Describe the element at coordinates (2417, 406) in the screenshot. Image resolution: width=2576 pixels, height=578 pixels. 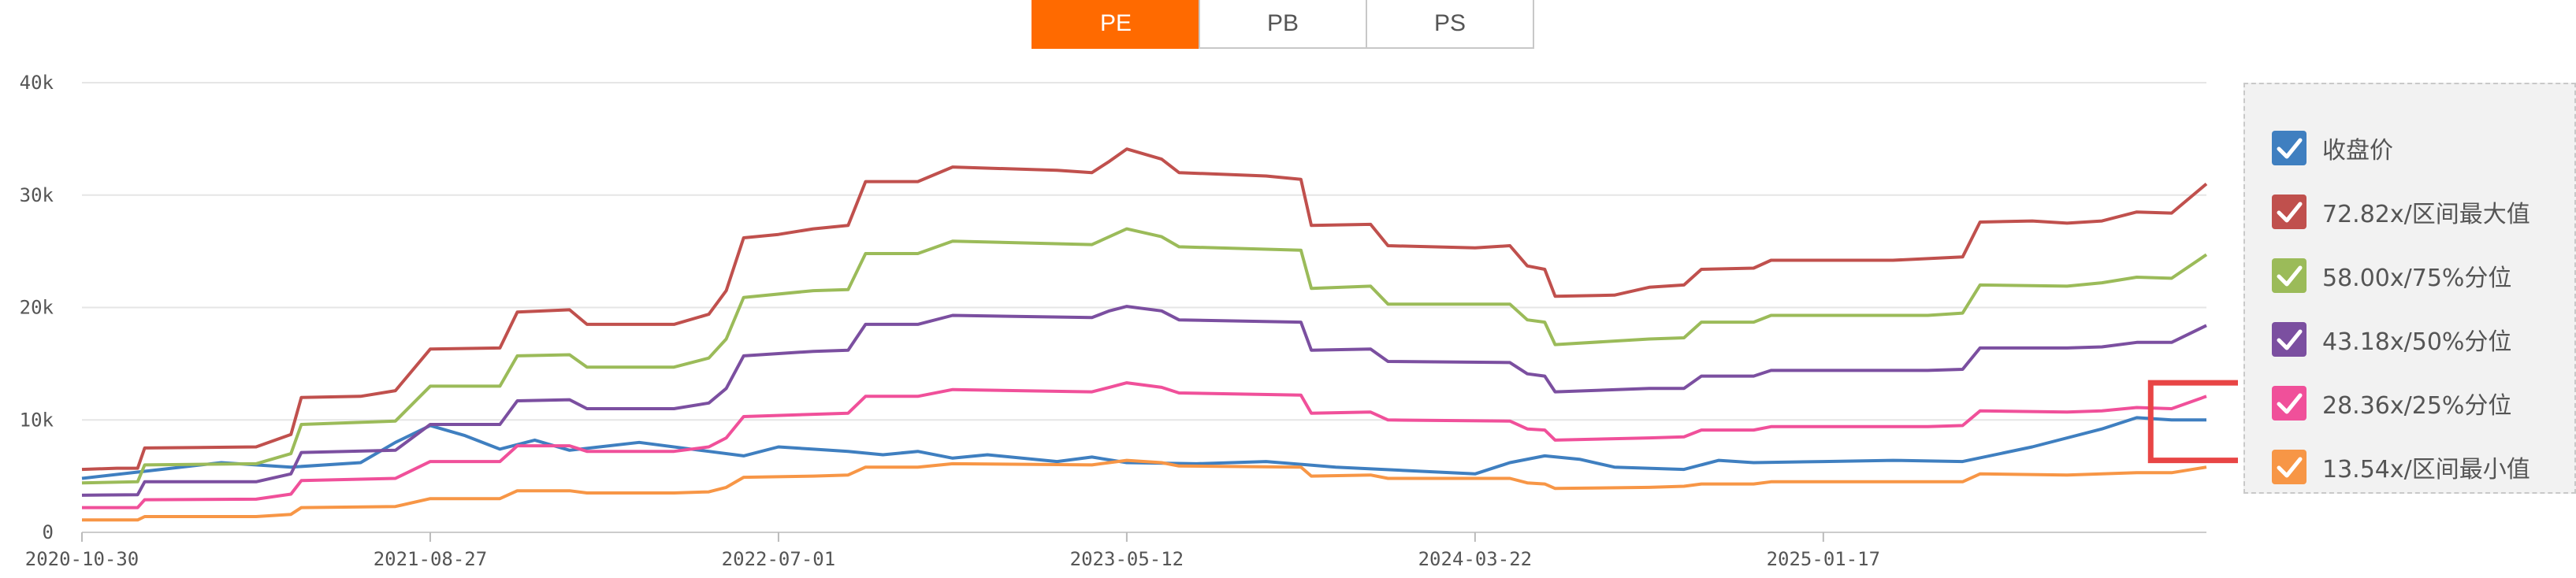
I see `legend-label: 28.36x/25%分位` at that location.